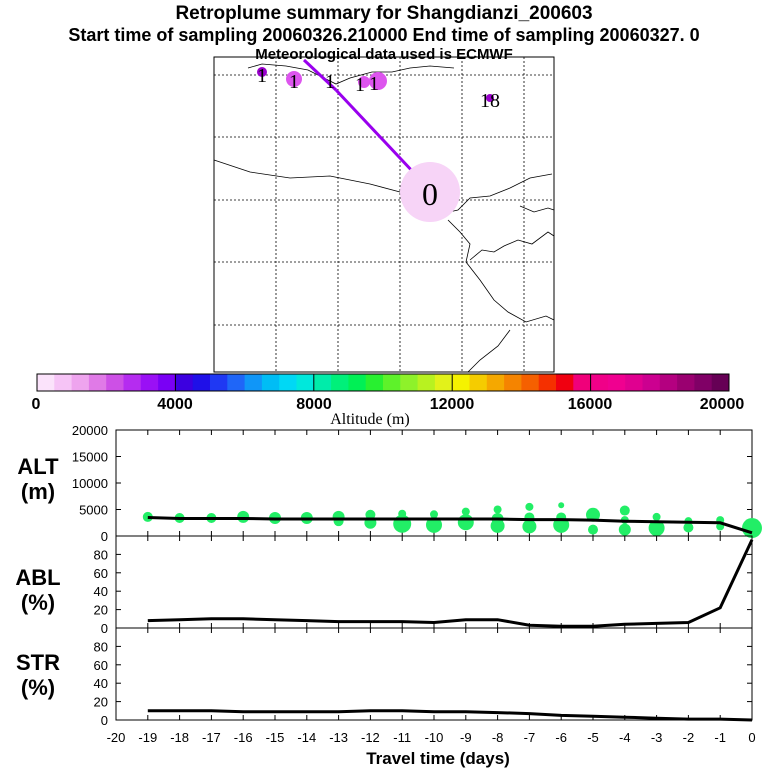 The width and height of the screenshot is (768, 768). I want to click on alt-ytick-label: 20000, so click(90, 430).